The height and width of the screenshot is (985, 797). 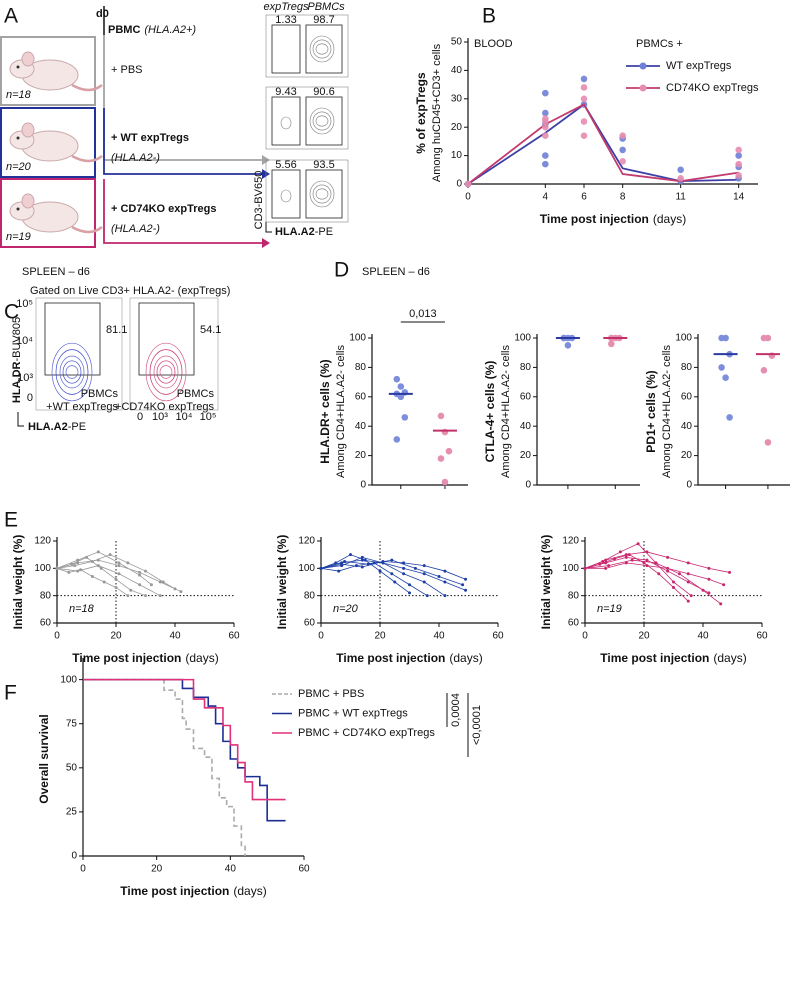 I want to click on arrowhead, so click(x=266, y=243).